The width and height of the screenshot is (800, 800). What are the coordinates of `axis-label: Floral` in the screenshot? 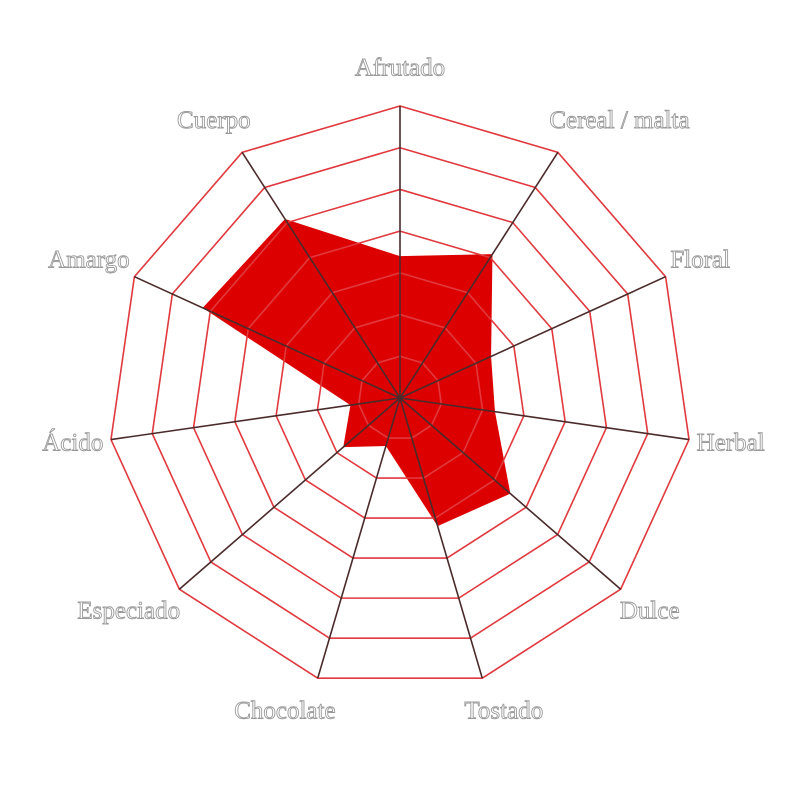 It's located at (700, 259).